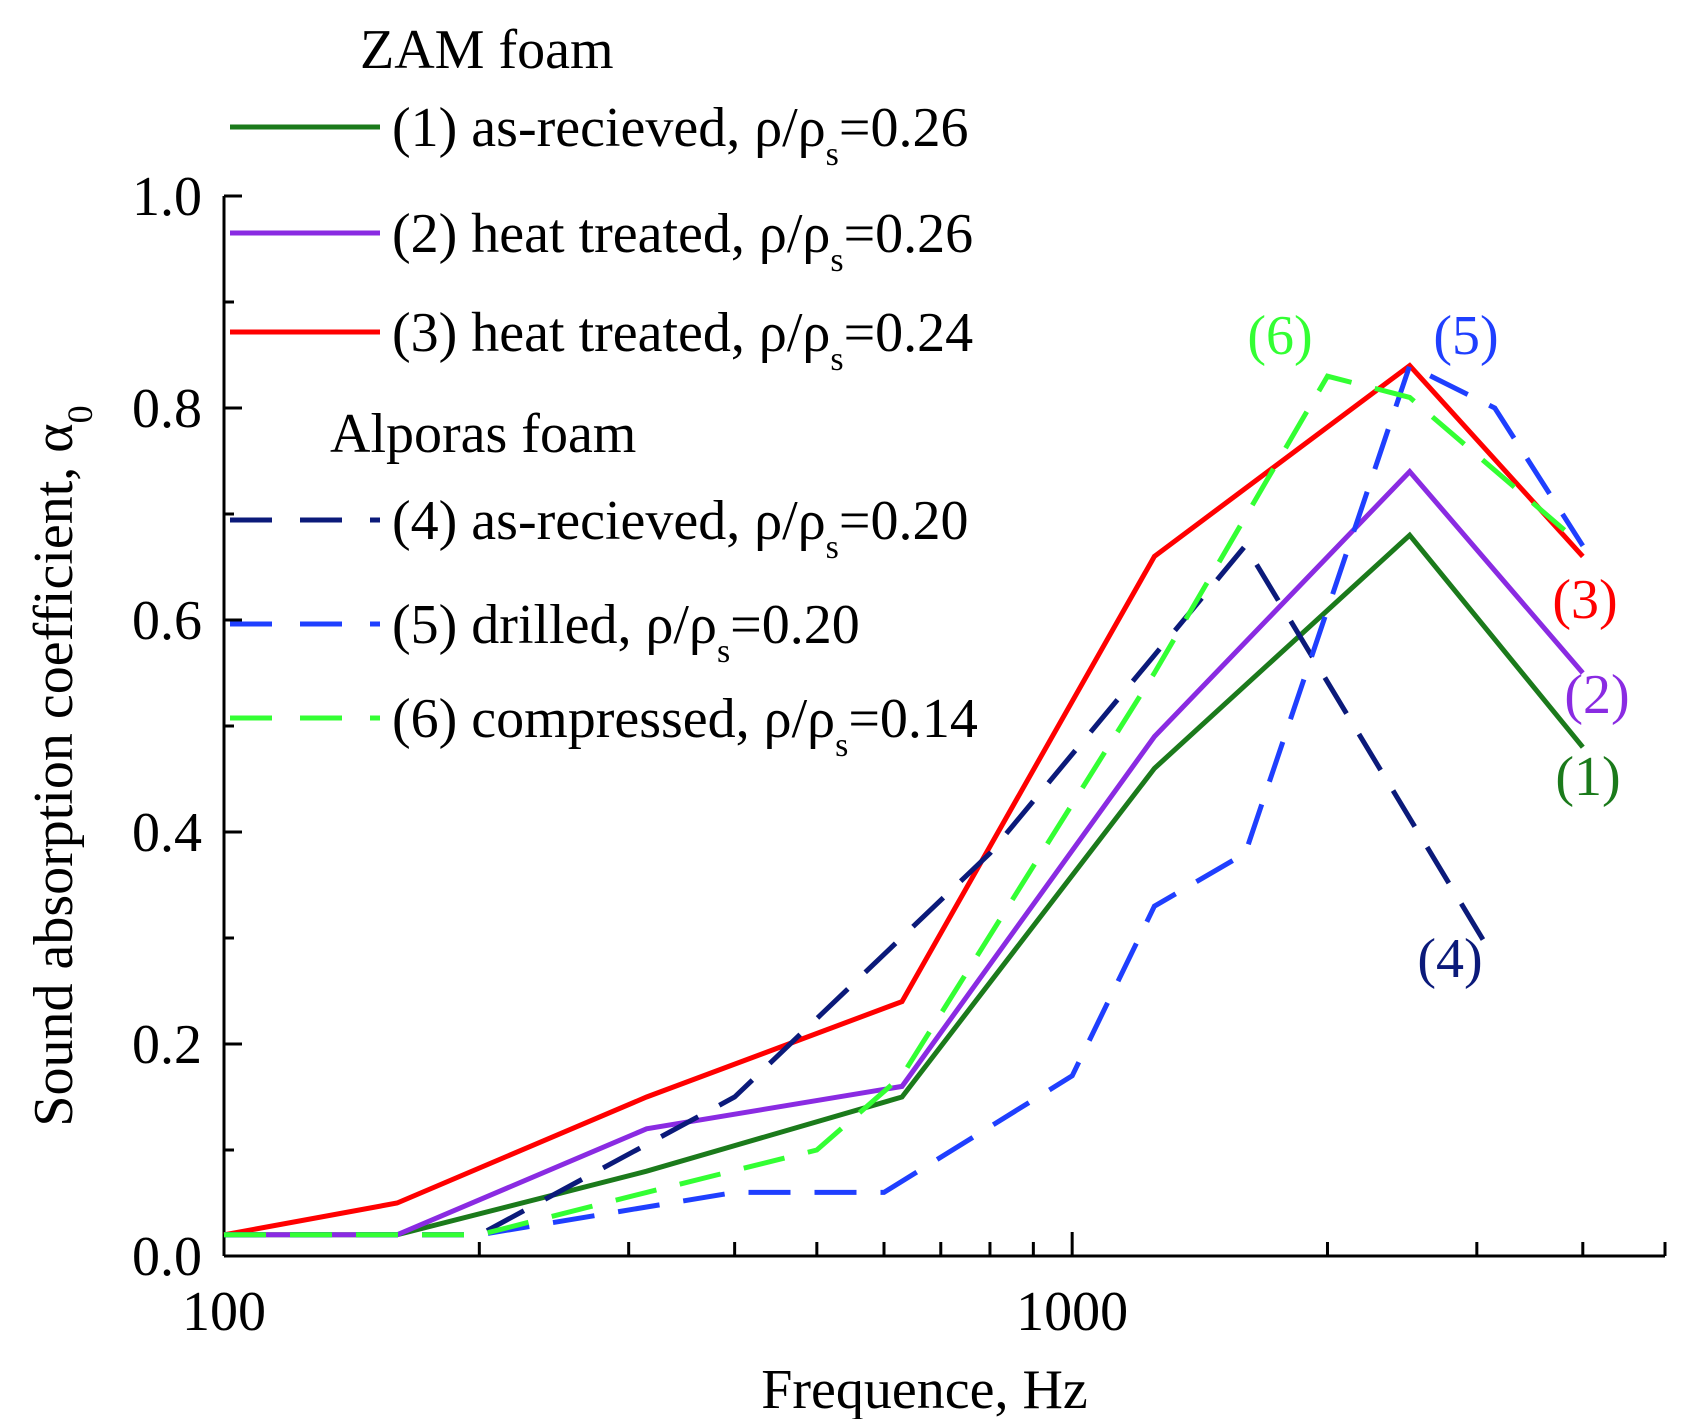 This screenshot has height=1419, width=1691. What do you see at coordinates (1584, 600) in the screenshot?
I see `curve-label-s3: (3)` at bounding box center [1584, 600].